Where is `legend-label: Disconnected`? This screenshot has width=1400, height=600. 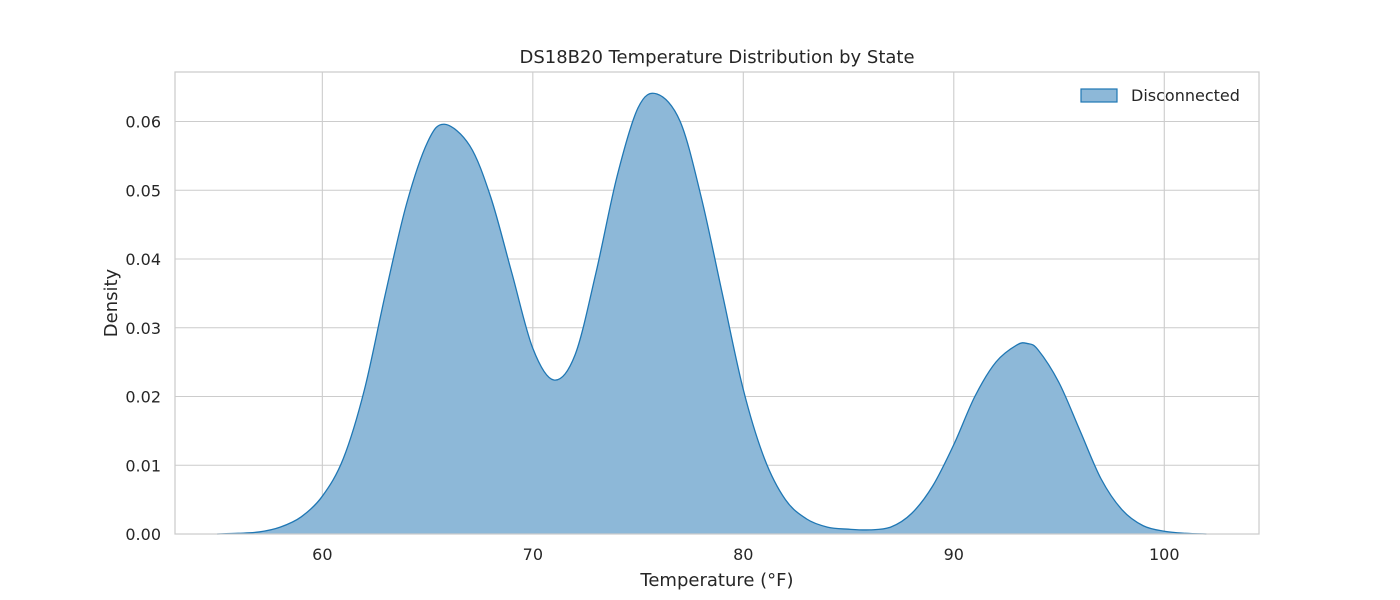
legend-label: Disconnected is located at coordinates (1185, 95).